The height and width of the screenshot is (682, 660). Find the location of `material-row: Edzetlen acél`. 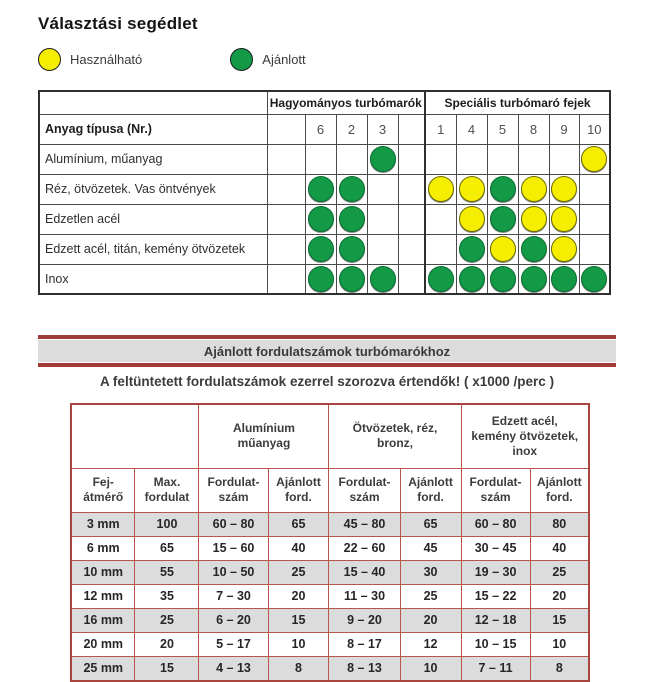

material-row: Edzetlen acél is located at coordinates (324, 219).